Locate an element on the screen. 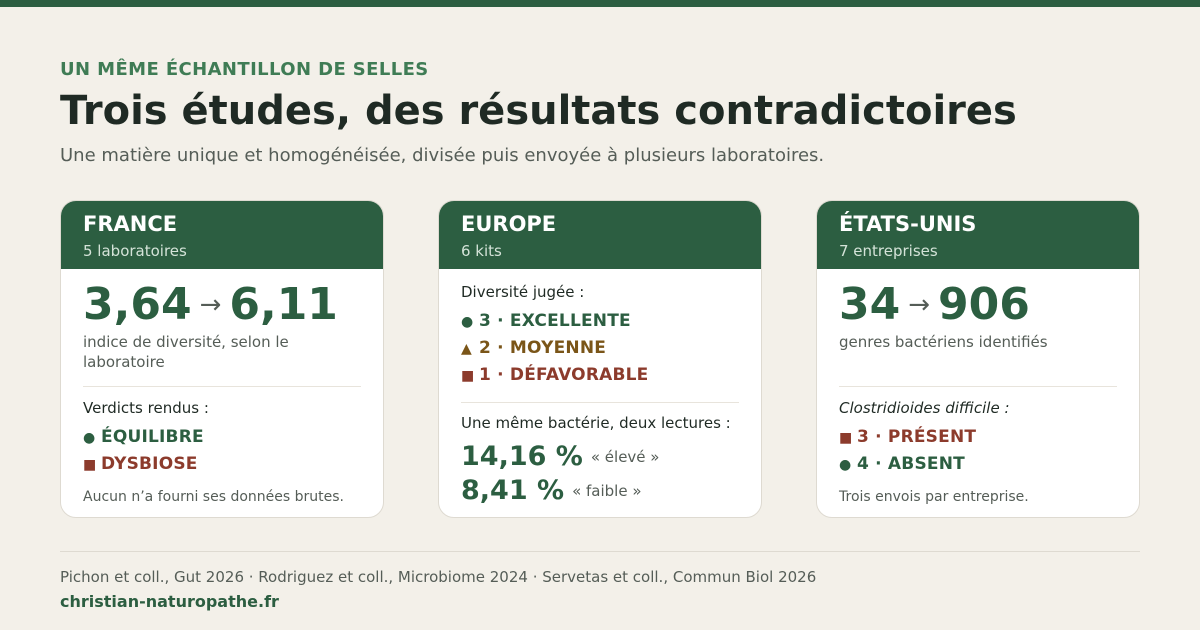 The height and width of the screenshot is (630, 1200). range-max: 906 is located at coordinates (984, 304).